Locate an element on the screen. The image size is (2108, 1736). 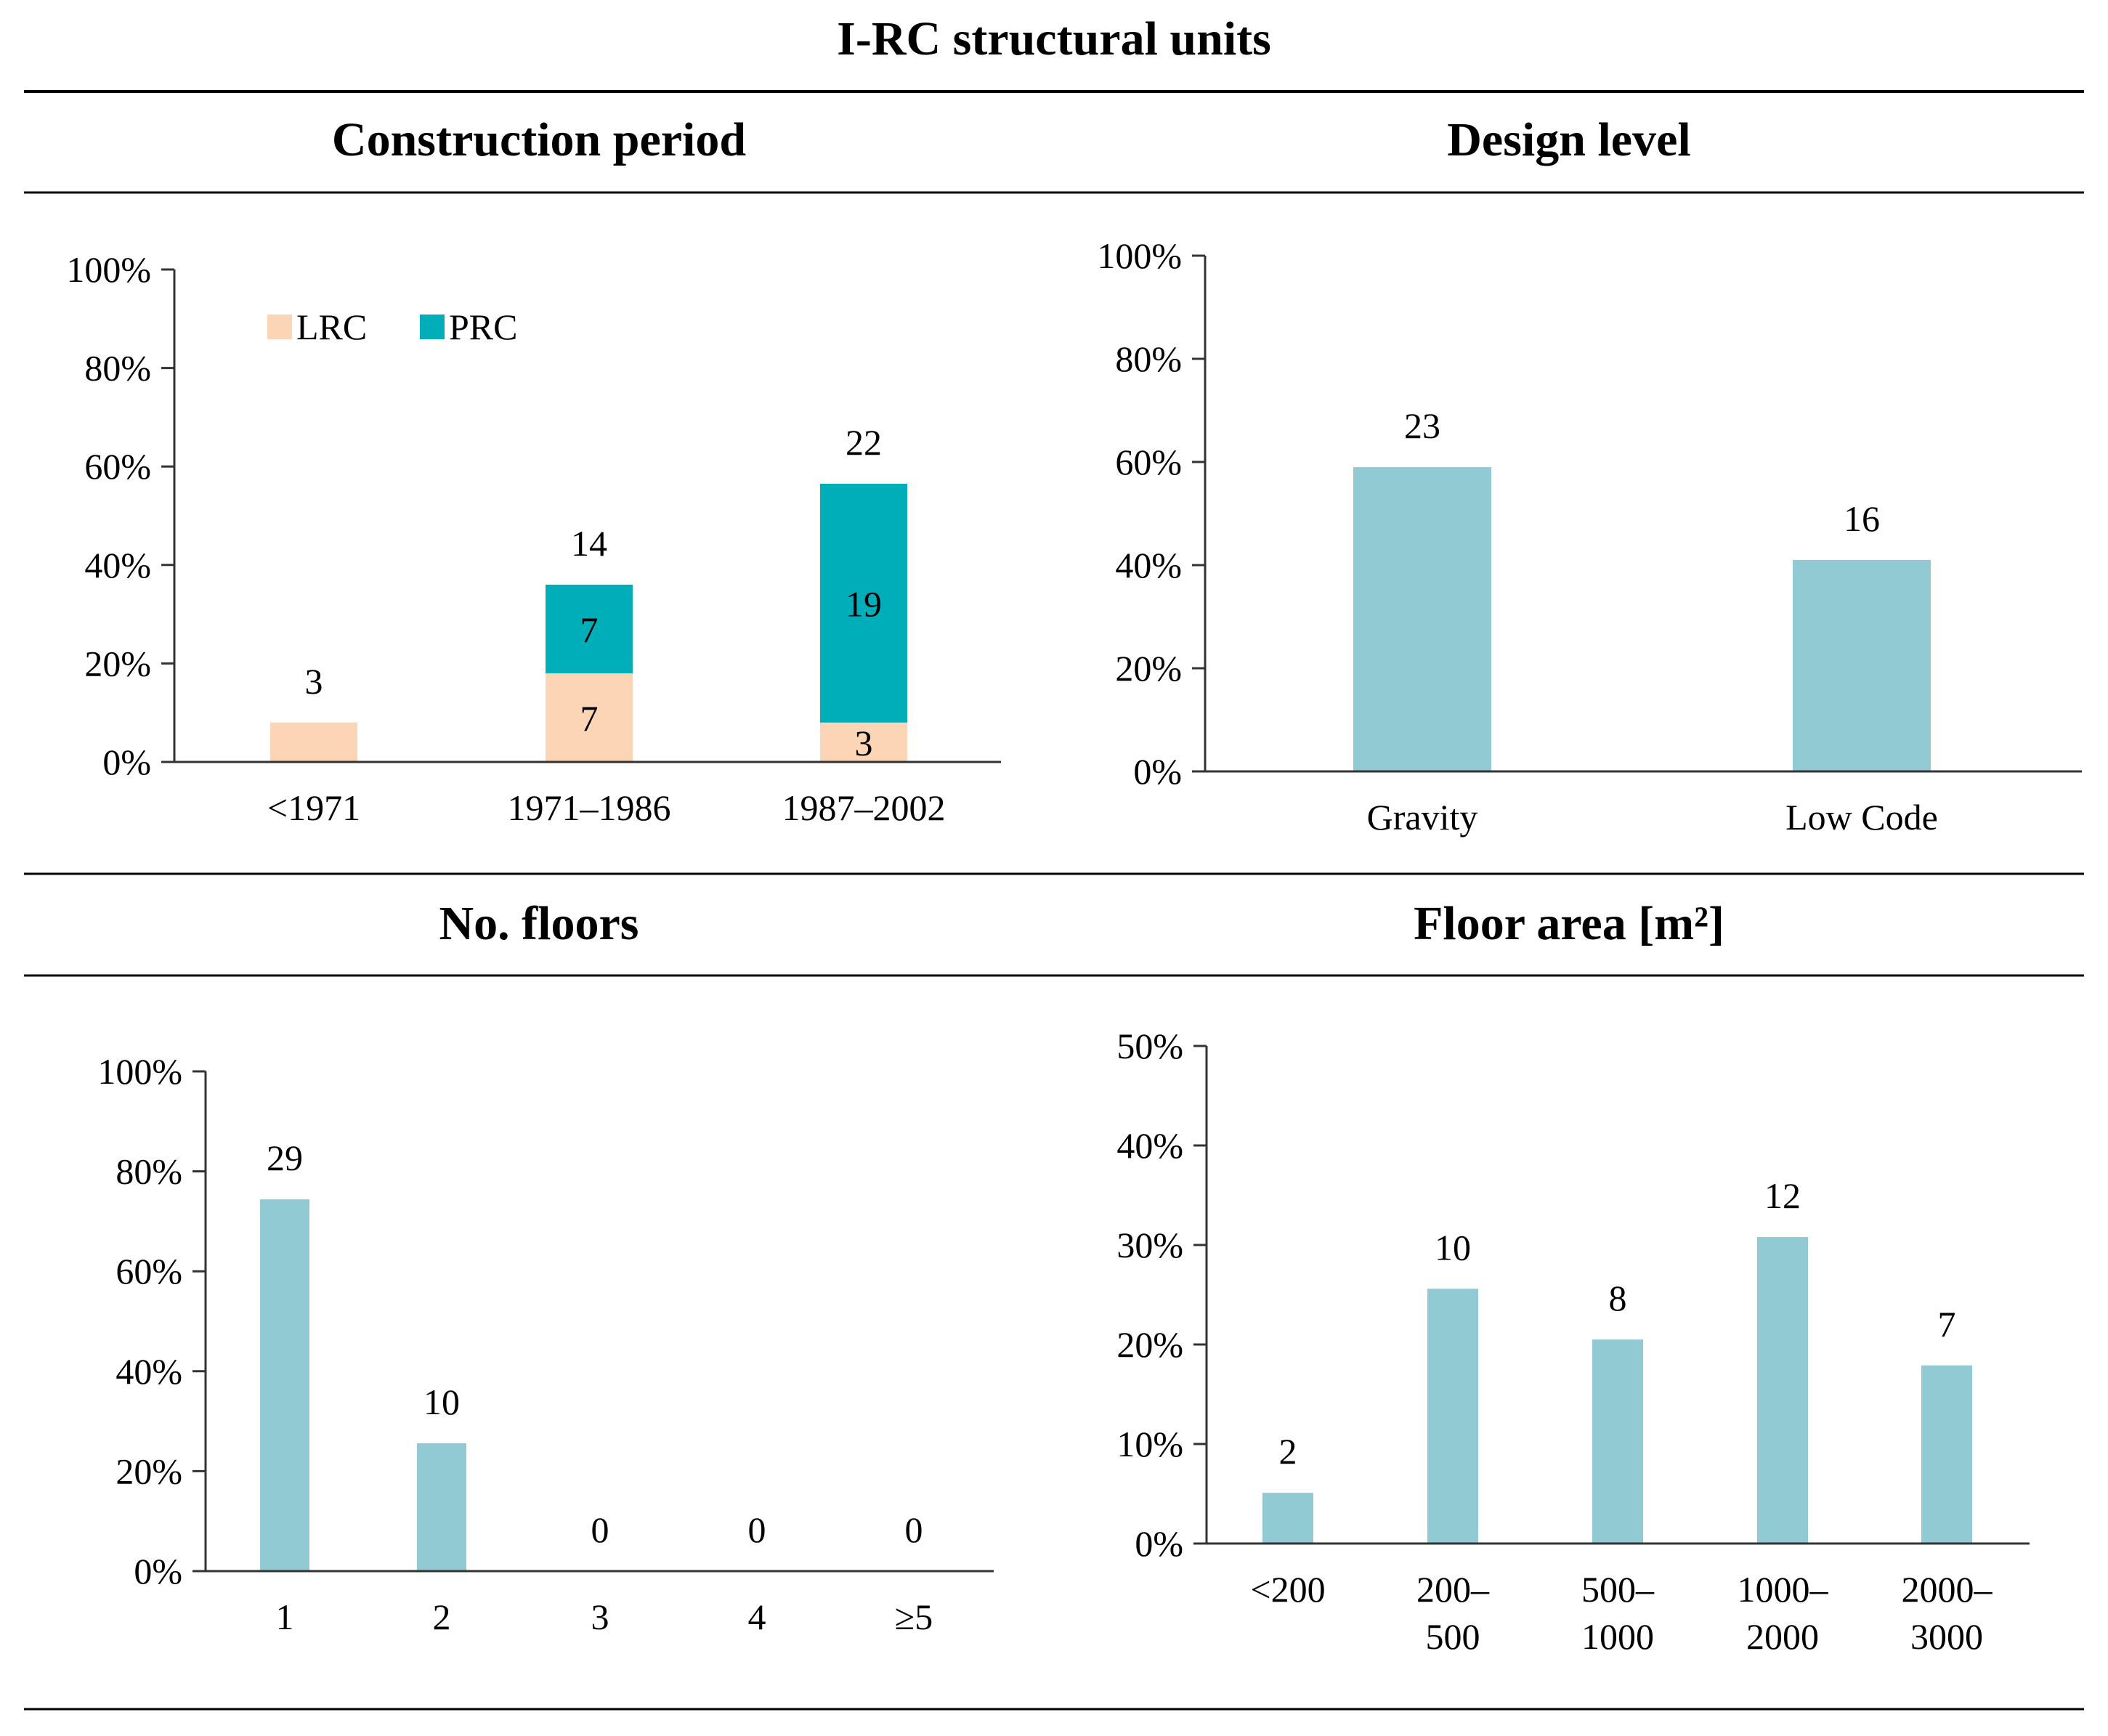
bar-segment-label: 19 is located at coordinates (864, 603).